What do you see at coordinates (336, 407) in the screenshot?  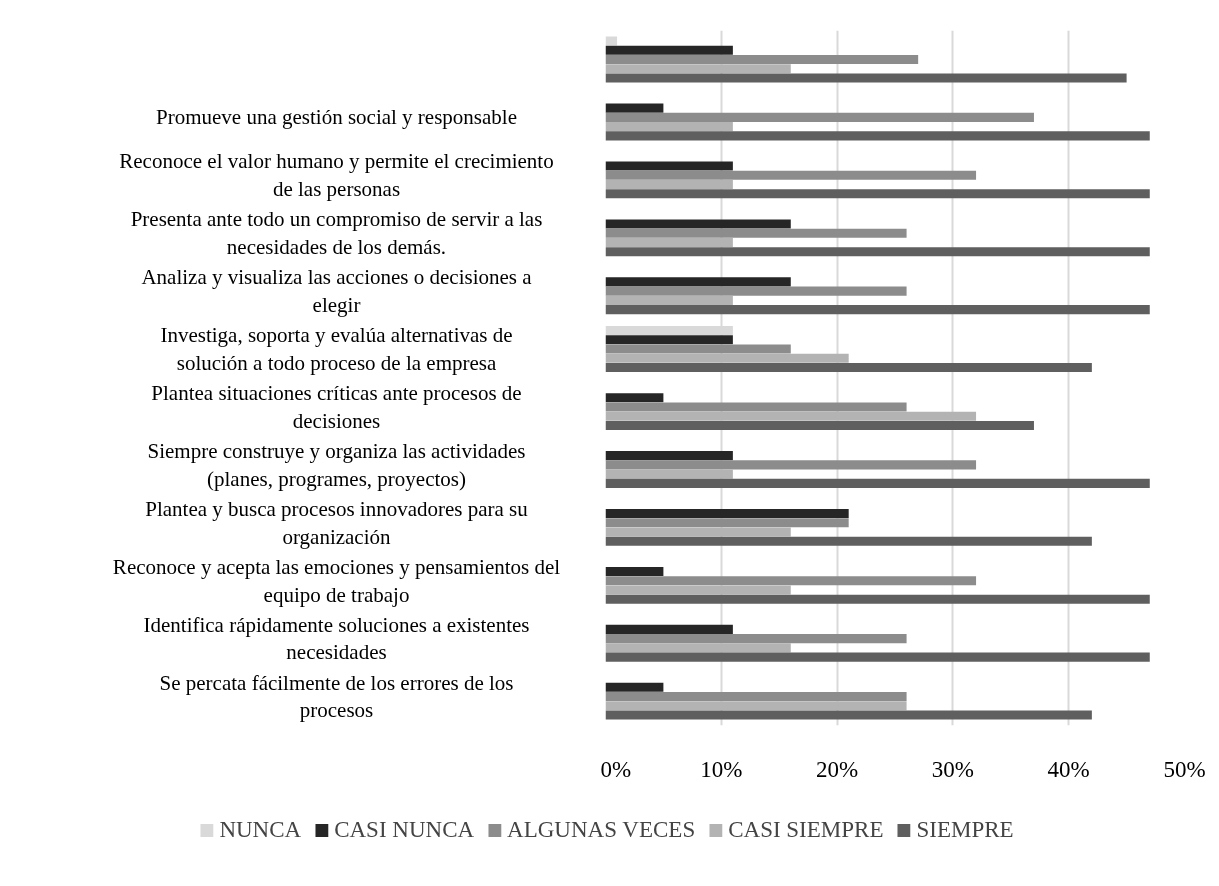 I see `y-tick-label: Plantea situaciones críticas ante procesos de decisiones` at bounding box center [336, 407].